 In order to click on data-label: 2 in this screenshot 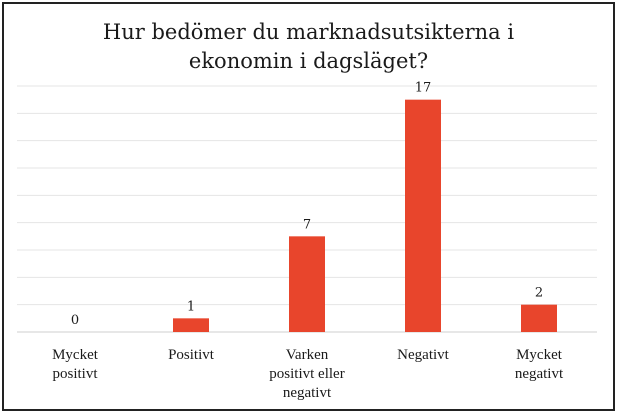, I will do `click(539, 293)`.